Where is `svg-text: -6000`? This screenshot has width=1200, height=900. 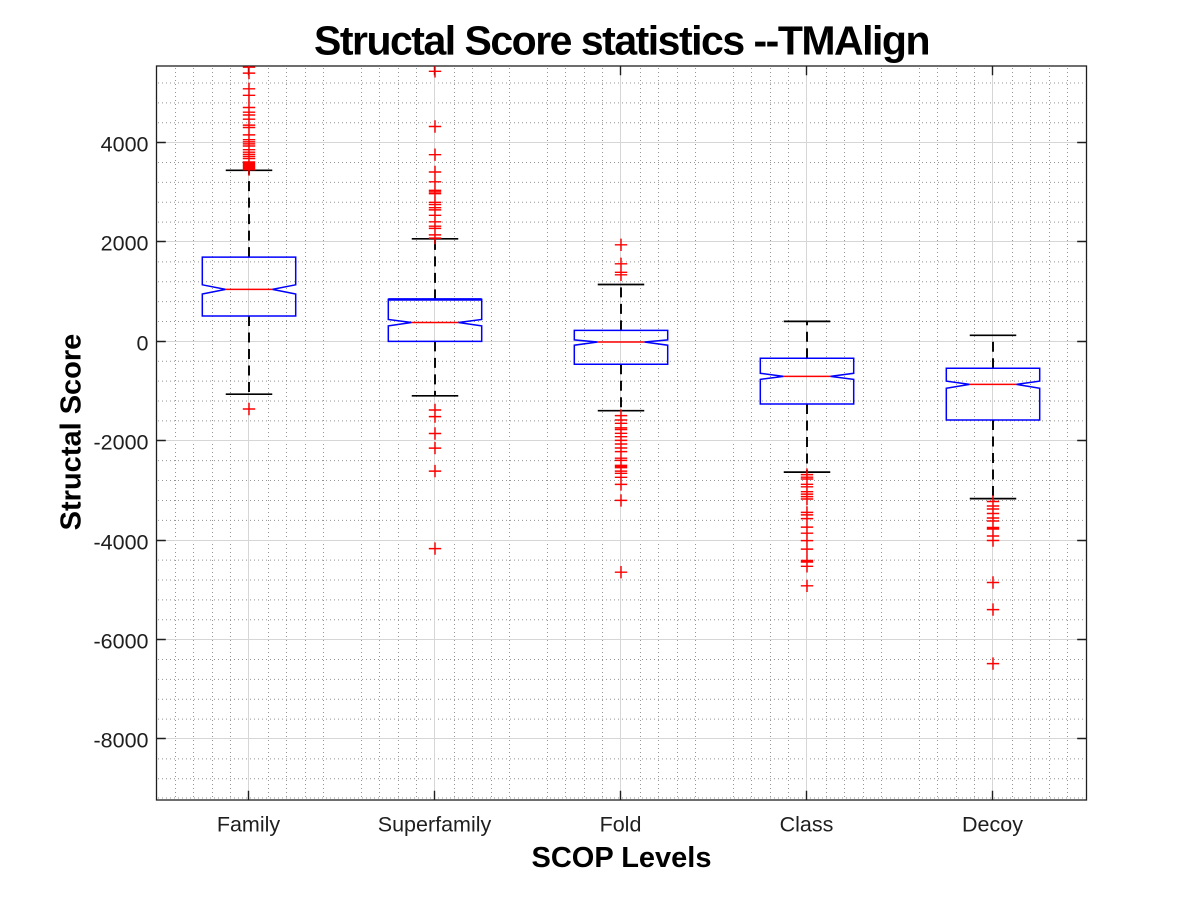
svg-text: -6000 is located at coordinates (121, 642).